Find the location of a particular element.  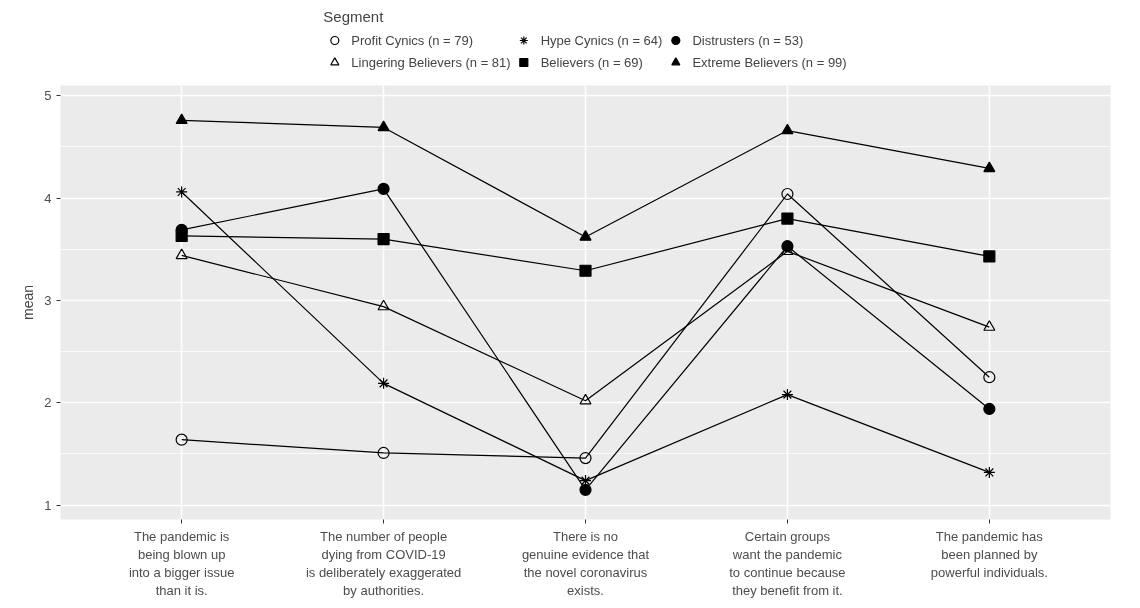

y-tick-label: 2 is located at coordinates (48, 403).